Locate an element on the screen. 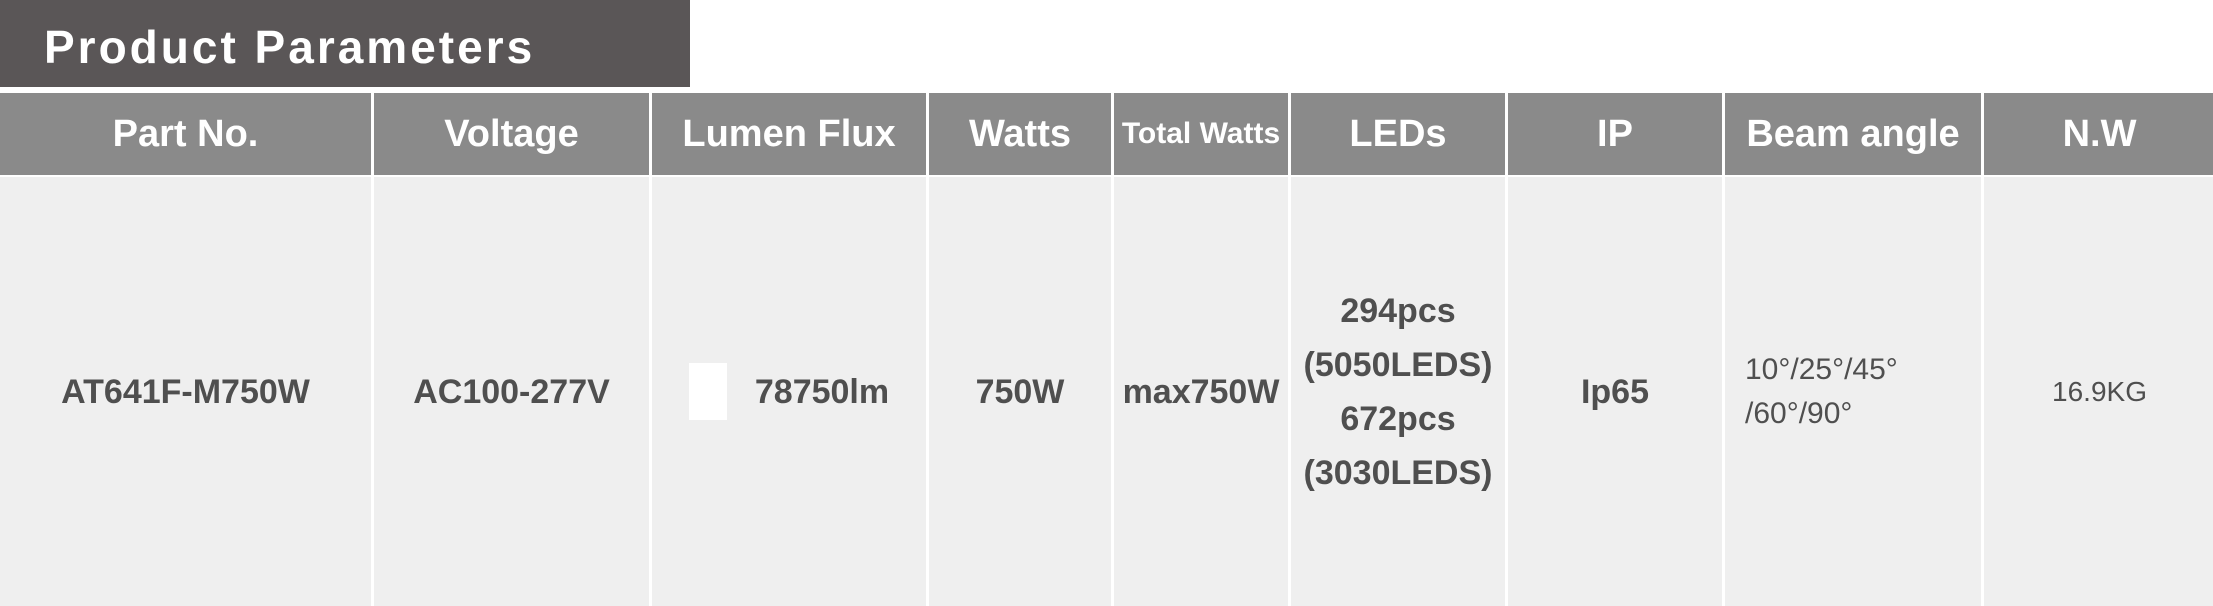 Image resolution: width=2213 pixels, height=606 pixels. header-nw: N.W is located at coordinates (2098, 134).